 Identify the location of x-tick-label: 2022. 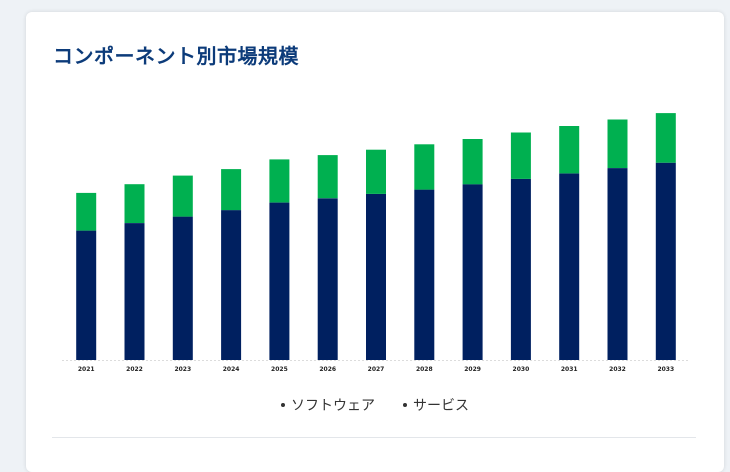
(134, 369).